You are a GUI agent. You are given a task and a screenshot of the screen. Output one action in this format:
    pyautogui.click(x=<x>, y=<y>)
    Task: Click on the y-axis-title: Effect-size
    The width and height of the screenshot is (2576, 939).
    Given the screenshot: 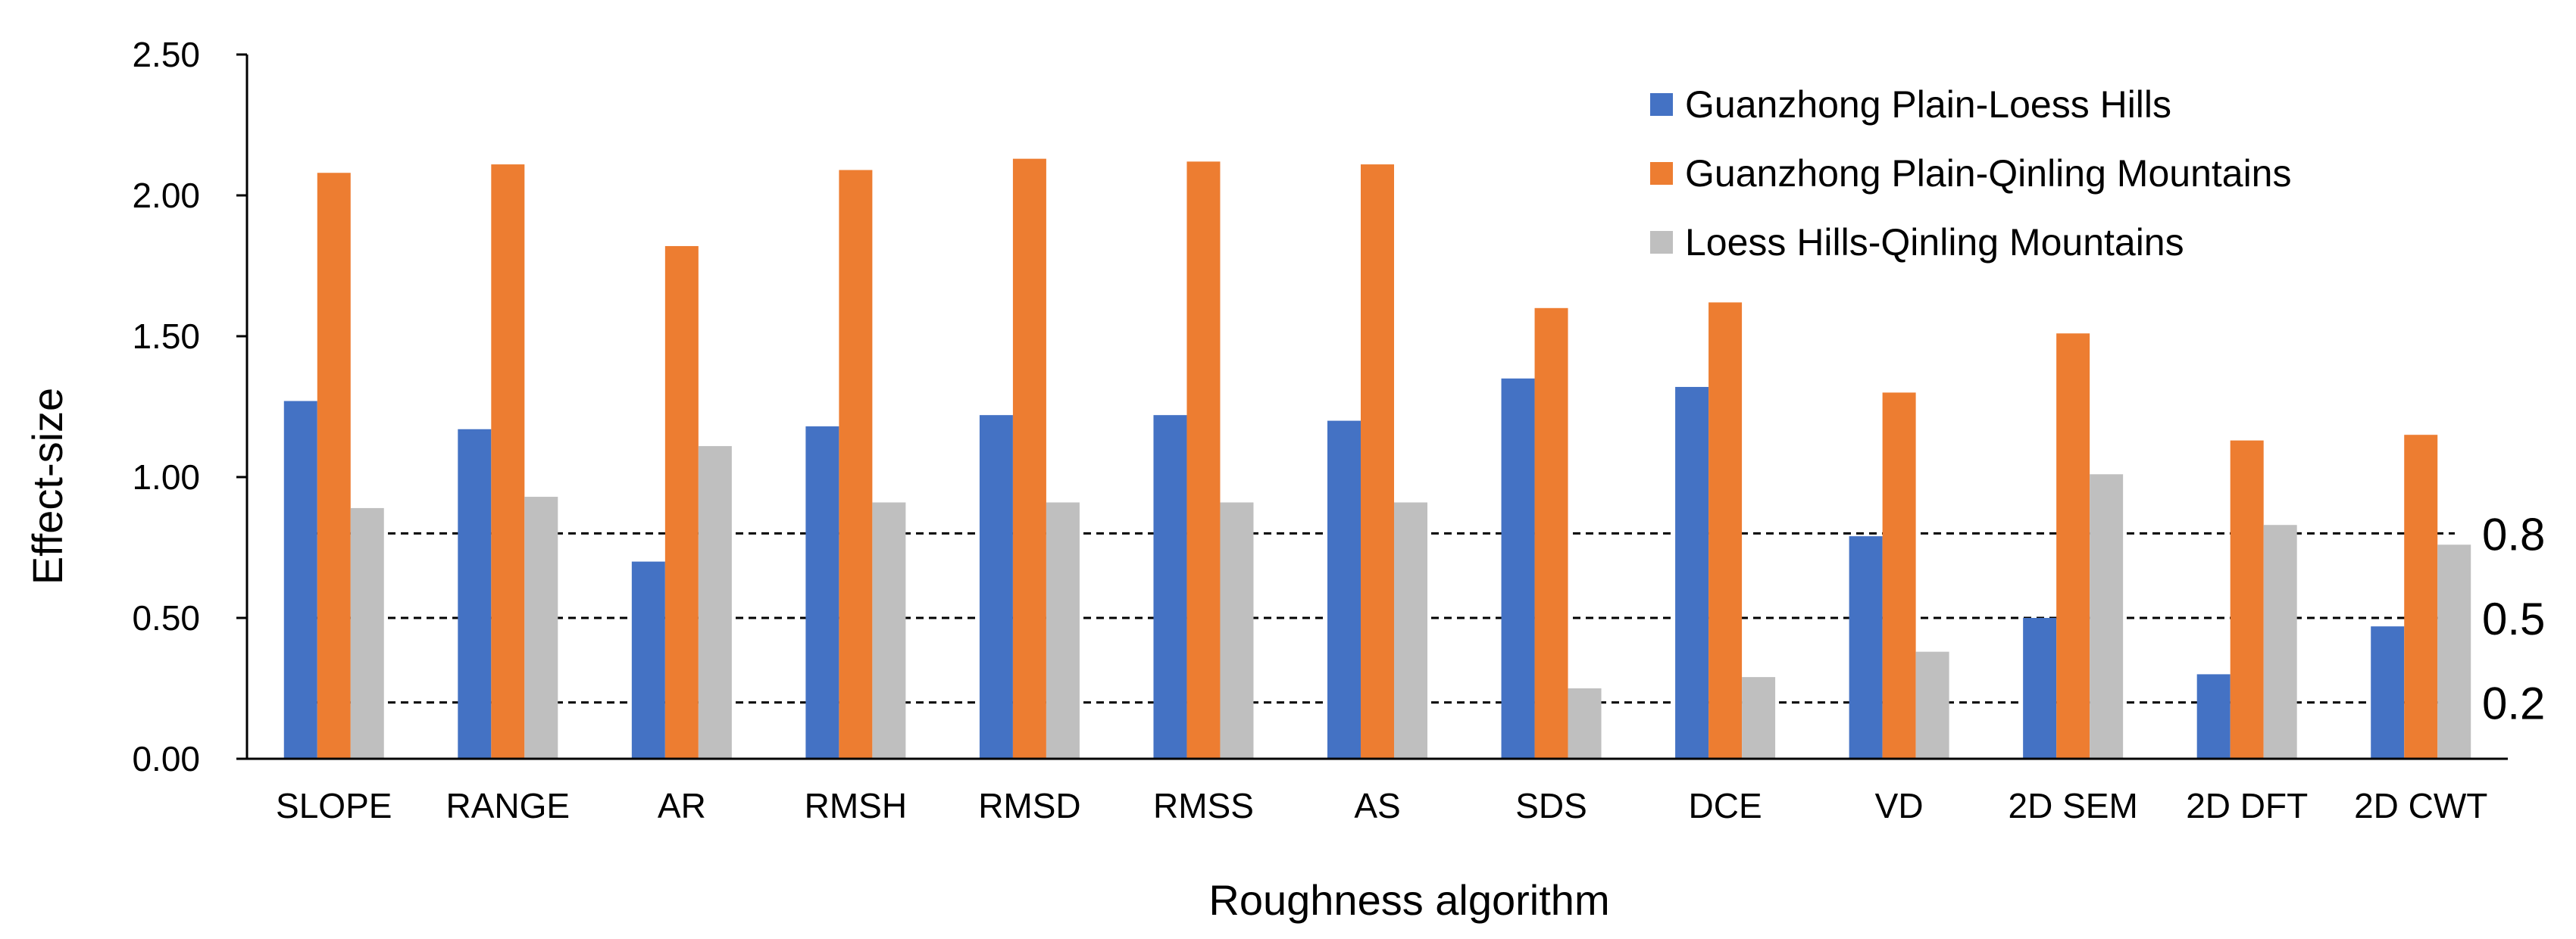 What is the action you would take?
    pyautogui.click(x=47, y=486)
    